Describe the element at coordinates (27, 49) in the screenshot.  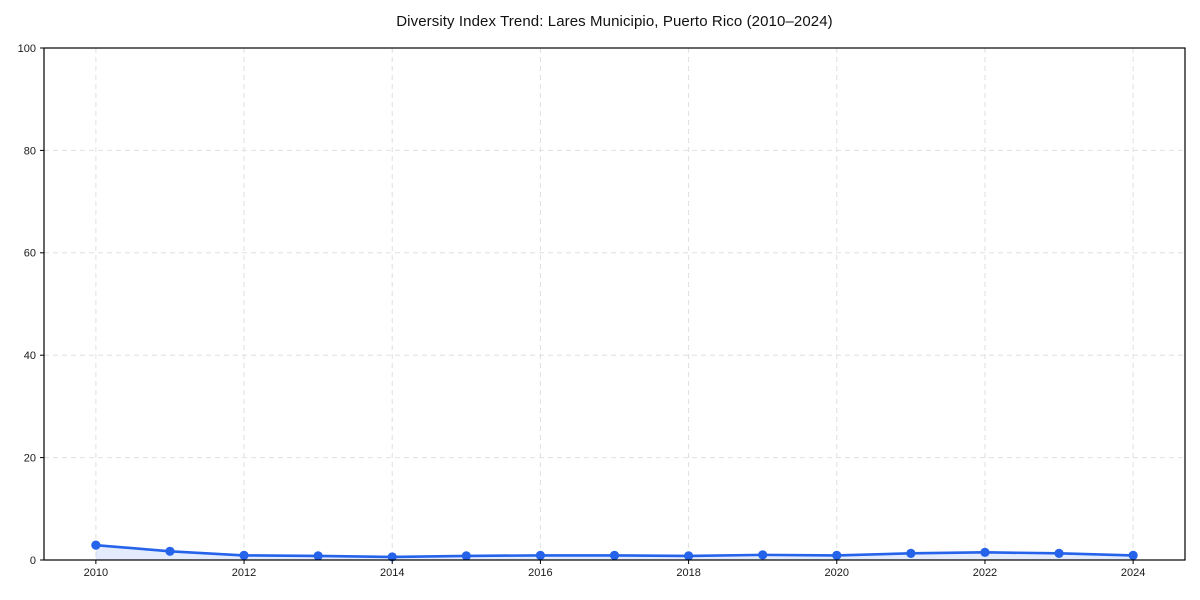
I see `y-tick-label: 100` at that location.